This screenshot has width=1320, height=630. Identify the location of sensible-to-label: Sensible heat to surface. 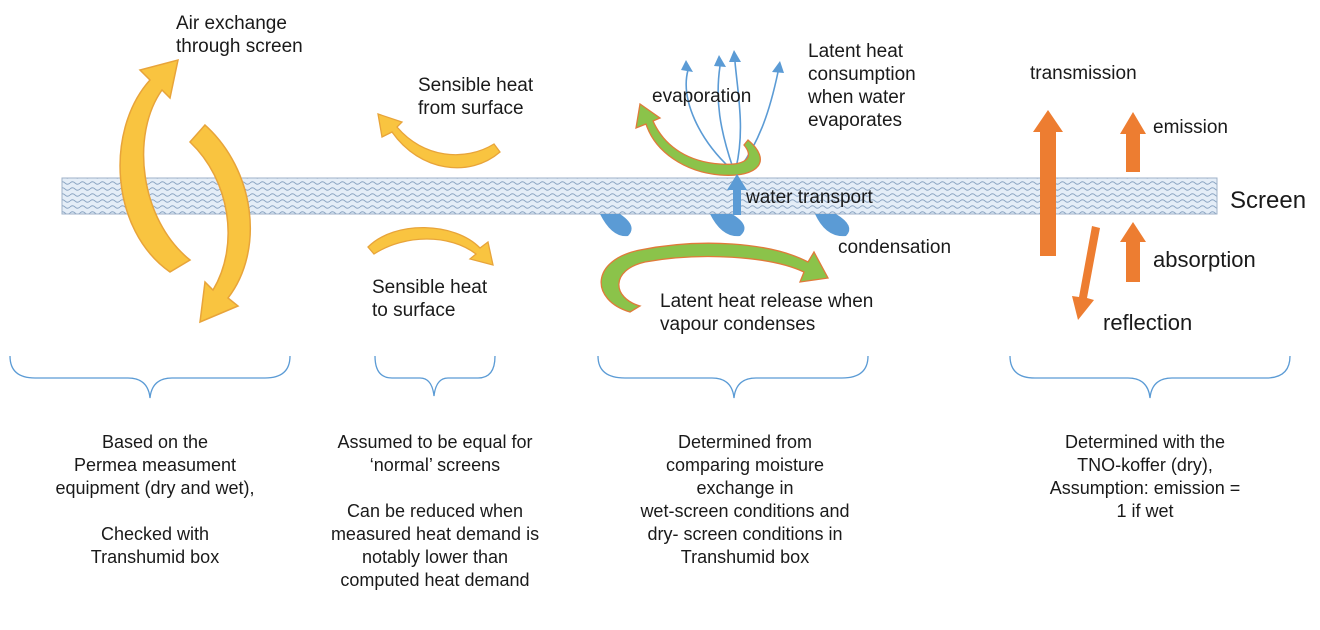
(430, 299).